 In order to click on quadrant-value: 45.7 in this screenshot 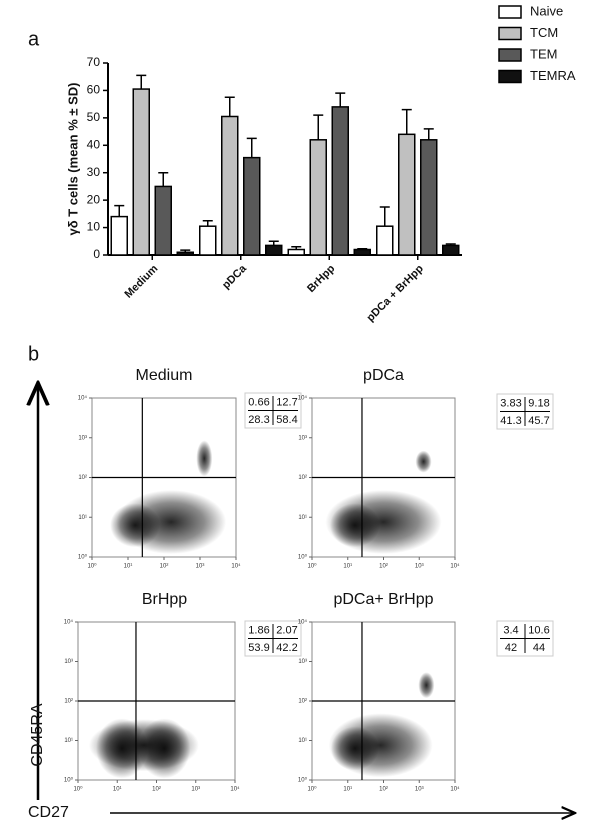, I will do `click(538, 421)`.